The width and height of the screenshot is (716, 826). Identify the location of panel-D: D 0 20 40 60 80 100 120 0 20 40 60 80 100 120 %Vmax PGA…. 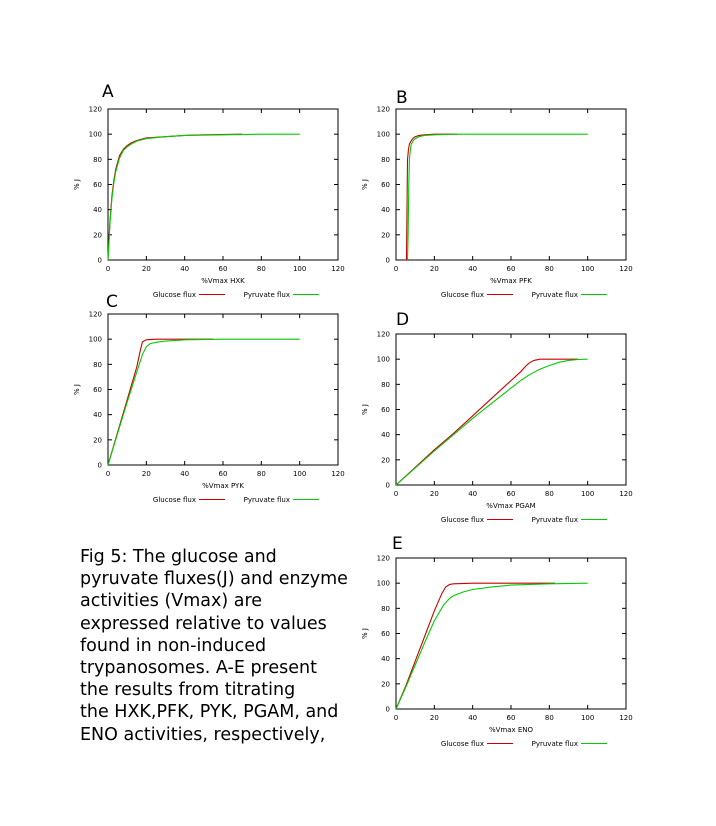
(497, 417).